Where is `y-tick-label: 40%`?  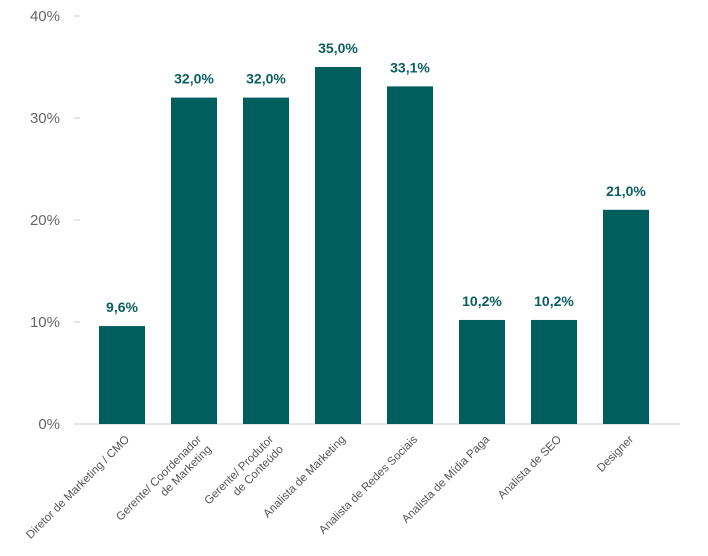 y-tick-label: 40% is located at coordinates (45, 16).